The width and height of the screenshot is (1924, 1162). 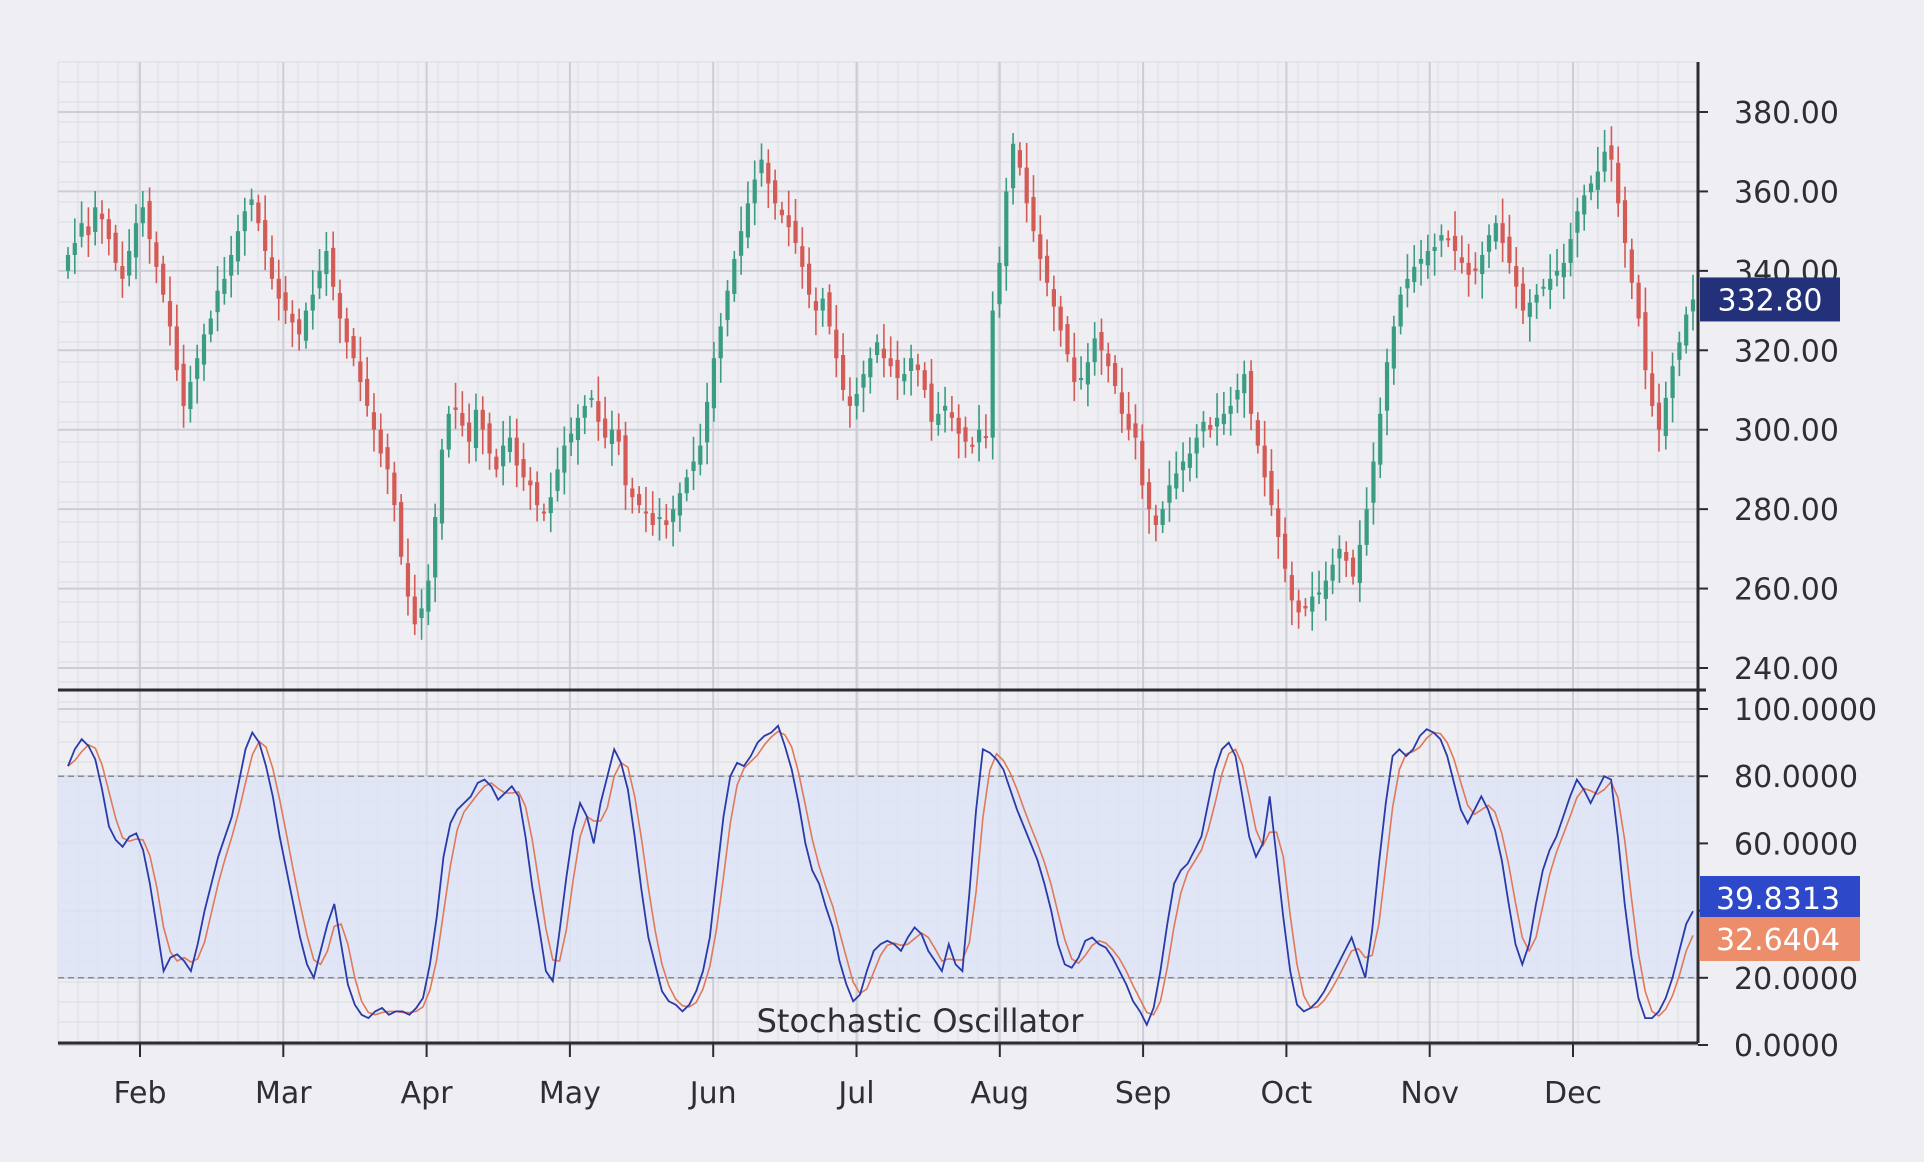 What do you see at coordinates (1786, 351) in the screenshot?
I see `price-tick-label: 320.00` at bounding box center [1786, 351].